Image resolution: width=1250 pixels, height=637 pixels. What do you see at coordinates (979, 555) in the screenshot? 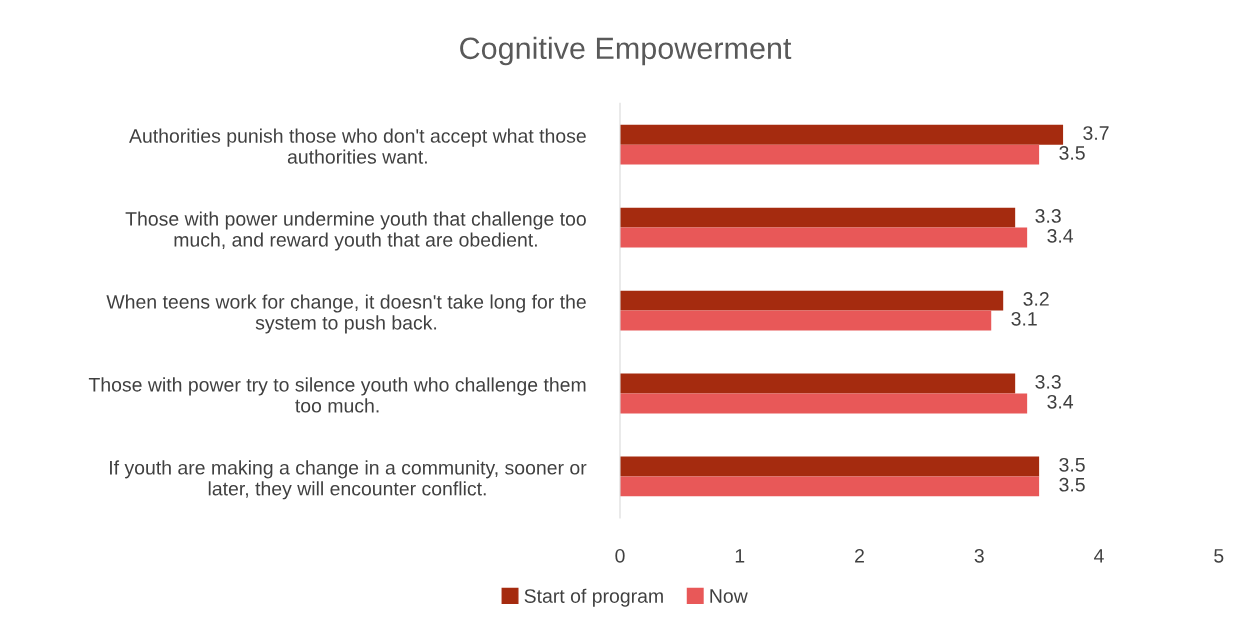
I see `x-tick-label: 3` at bounding box center [979, 555].